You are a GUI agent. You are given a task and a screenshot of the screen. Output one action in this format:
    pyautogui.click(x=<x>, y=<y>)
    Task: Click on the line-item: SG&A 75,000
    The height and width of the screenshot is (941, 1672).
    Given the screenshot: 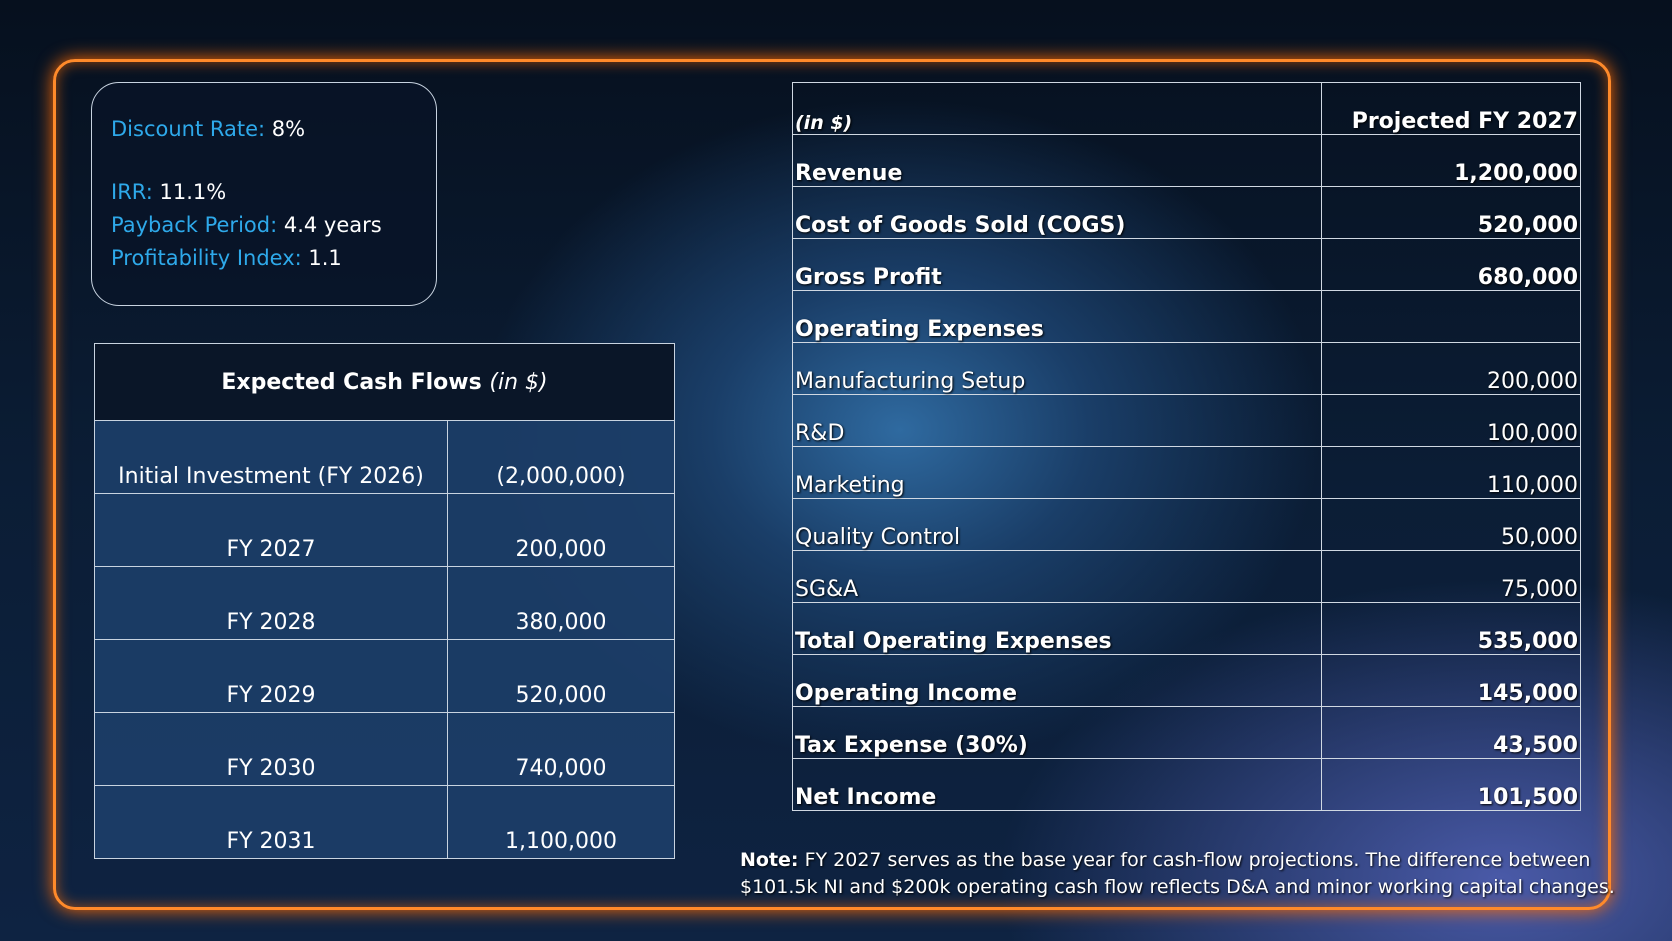 What is the action you would take?
    pyautogui.click(x=1186, y=576)
    